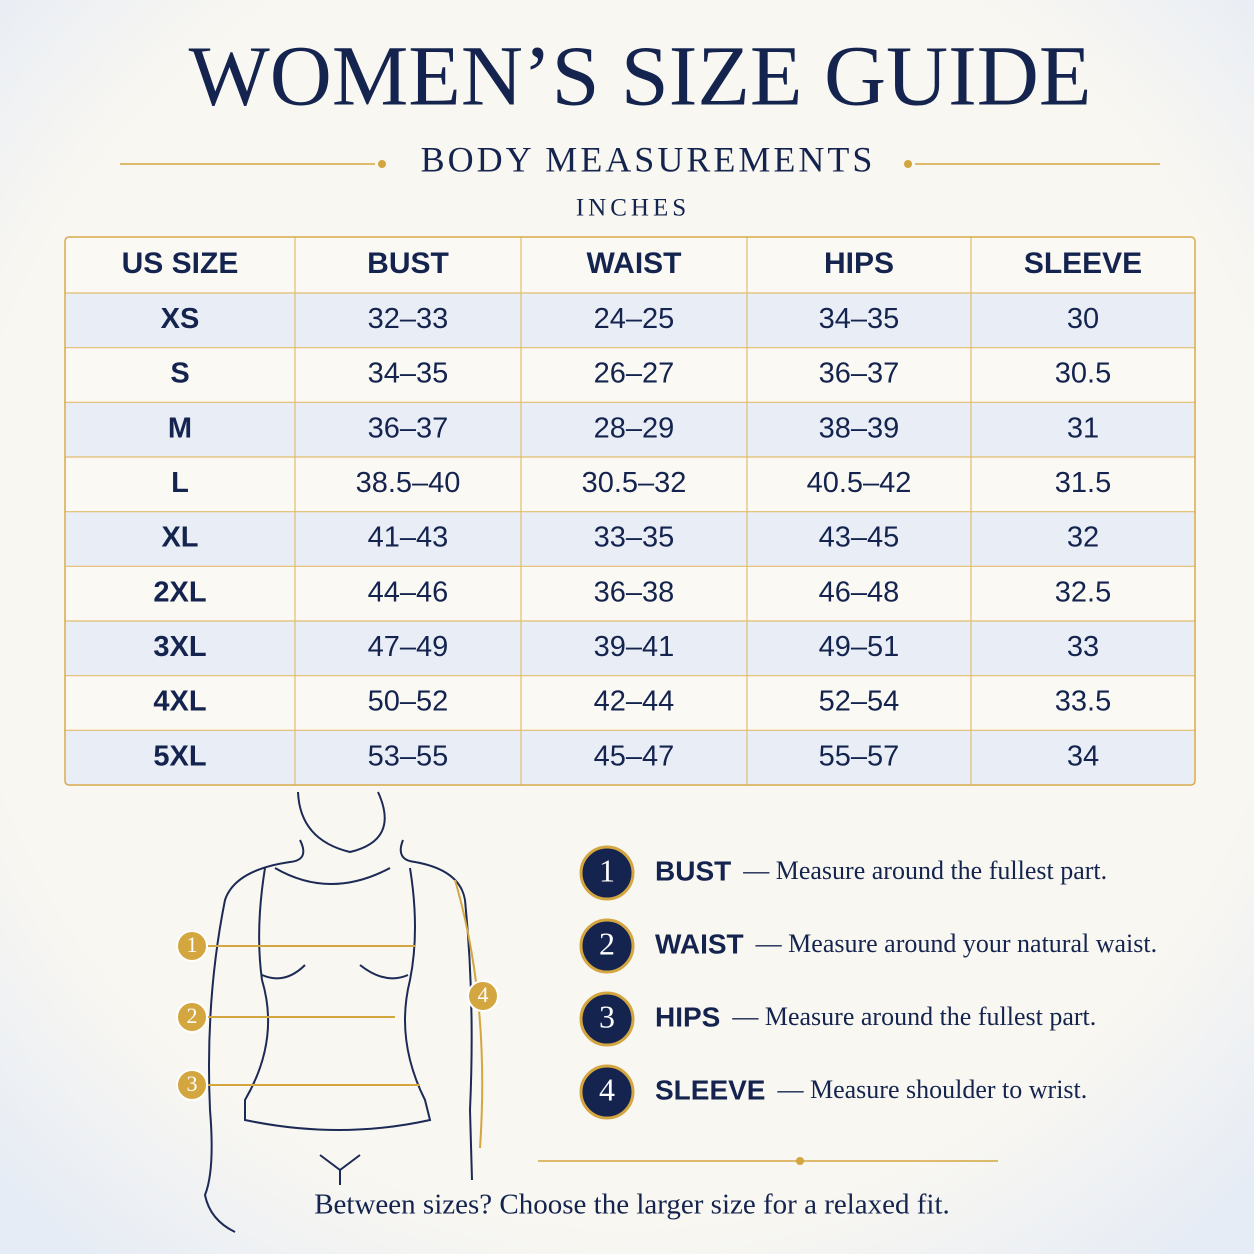  Describe the element at coordinates (687, 1016) in the screenshot. I see `step-label: HIPS` at that location.